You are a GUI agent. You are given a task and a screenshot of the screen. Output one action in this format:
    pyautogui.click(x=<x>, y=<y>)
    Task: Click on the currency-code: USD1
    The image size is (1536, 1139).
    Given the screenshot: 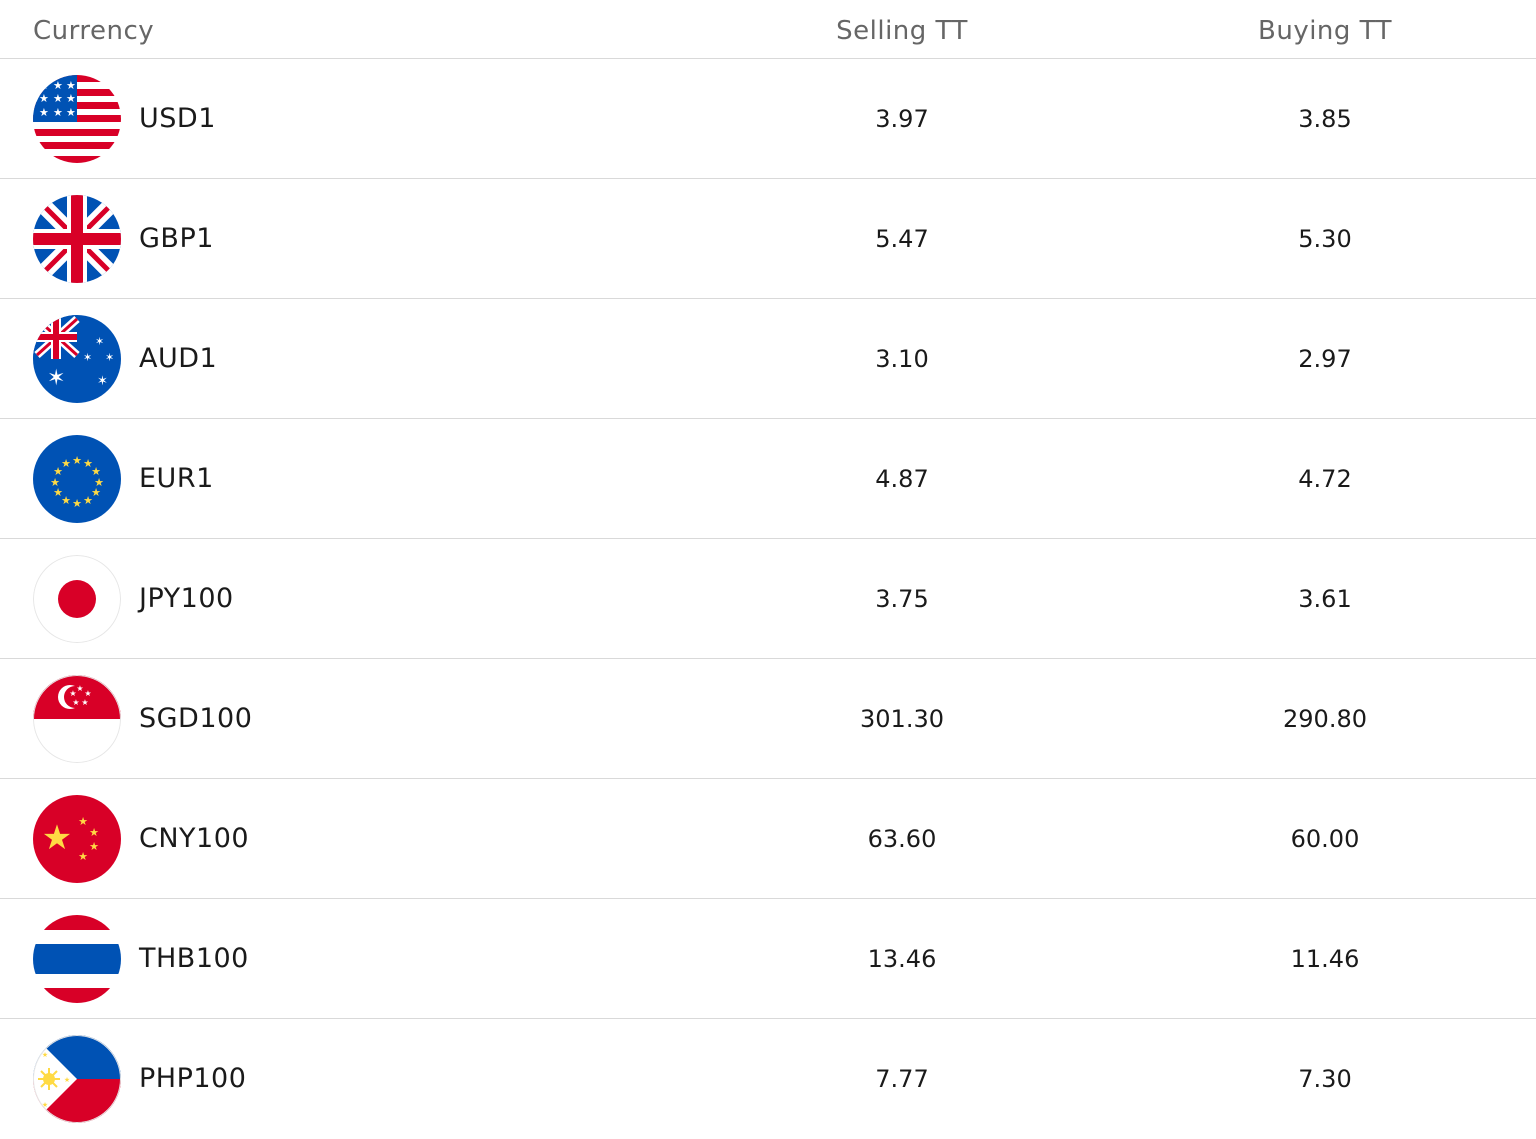 What is the action you would take?
    pyautogui.click(x=177, y=118)
    